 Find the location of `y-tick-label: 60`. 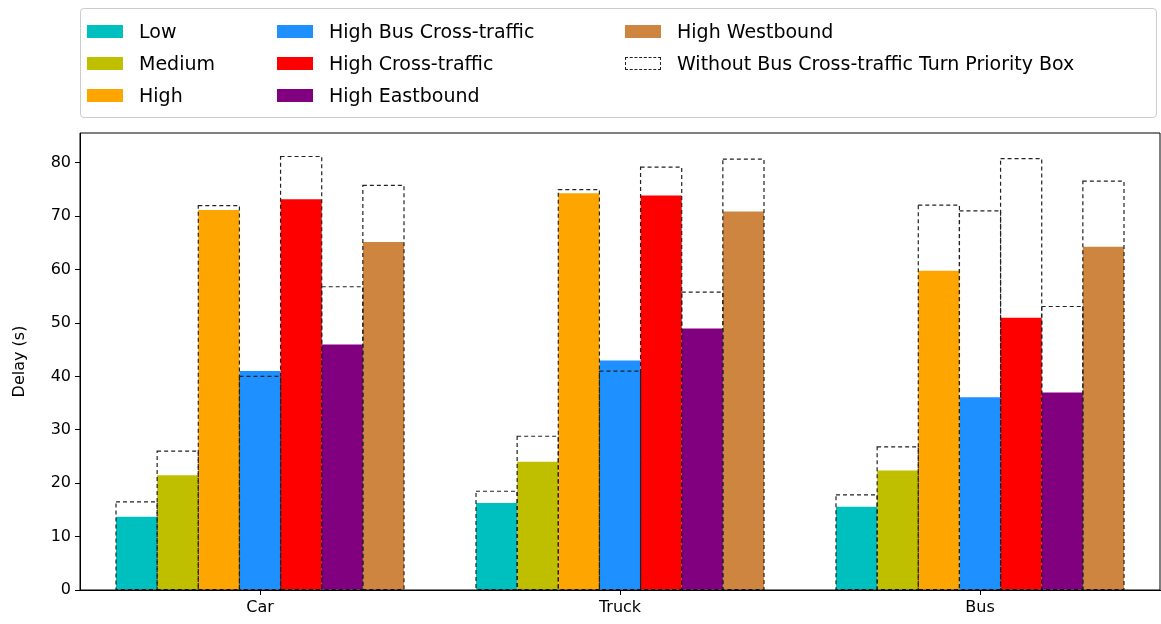

y-tick-label: 60 is located at coordinates (60, 268).